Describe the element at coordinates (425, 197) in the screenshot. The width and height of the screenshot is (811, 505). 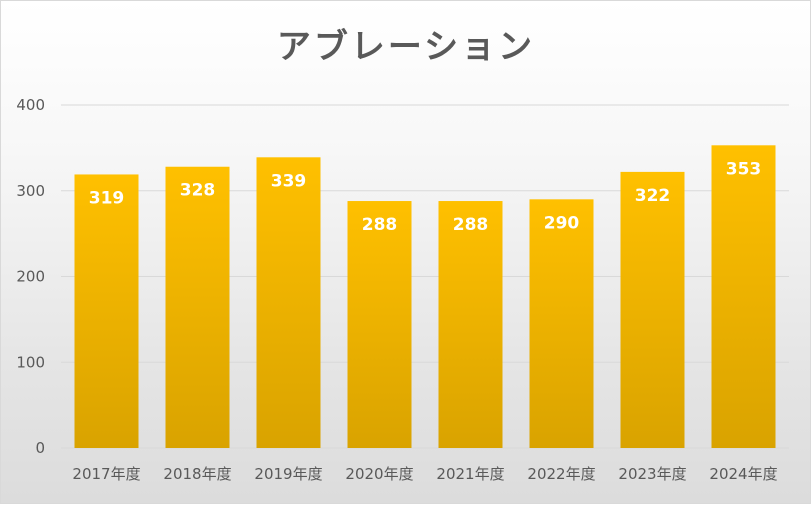
I see `data-labels: 319 328 339 288 288 290 322 353` at that location.